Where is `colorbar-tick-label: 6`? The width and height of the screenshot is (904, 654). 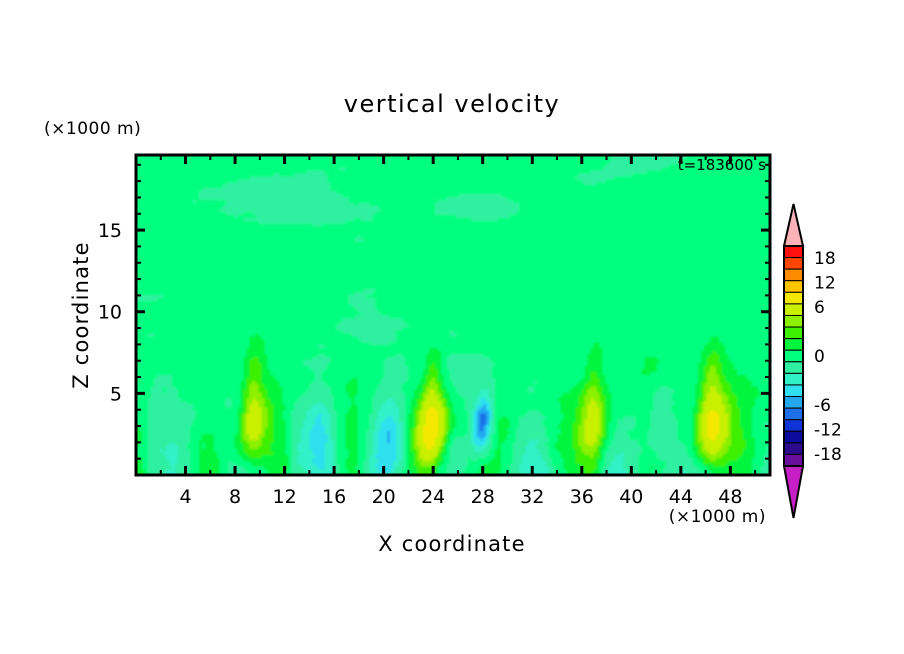
colorbar-tick-label: 6 is located at coordinates (819, 308).